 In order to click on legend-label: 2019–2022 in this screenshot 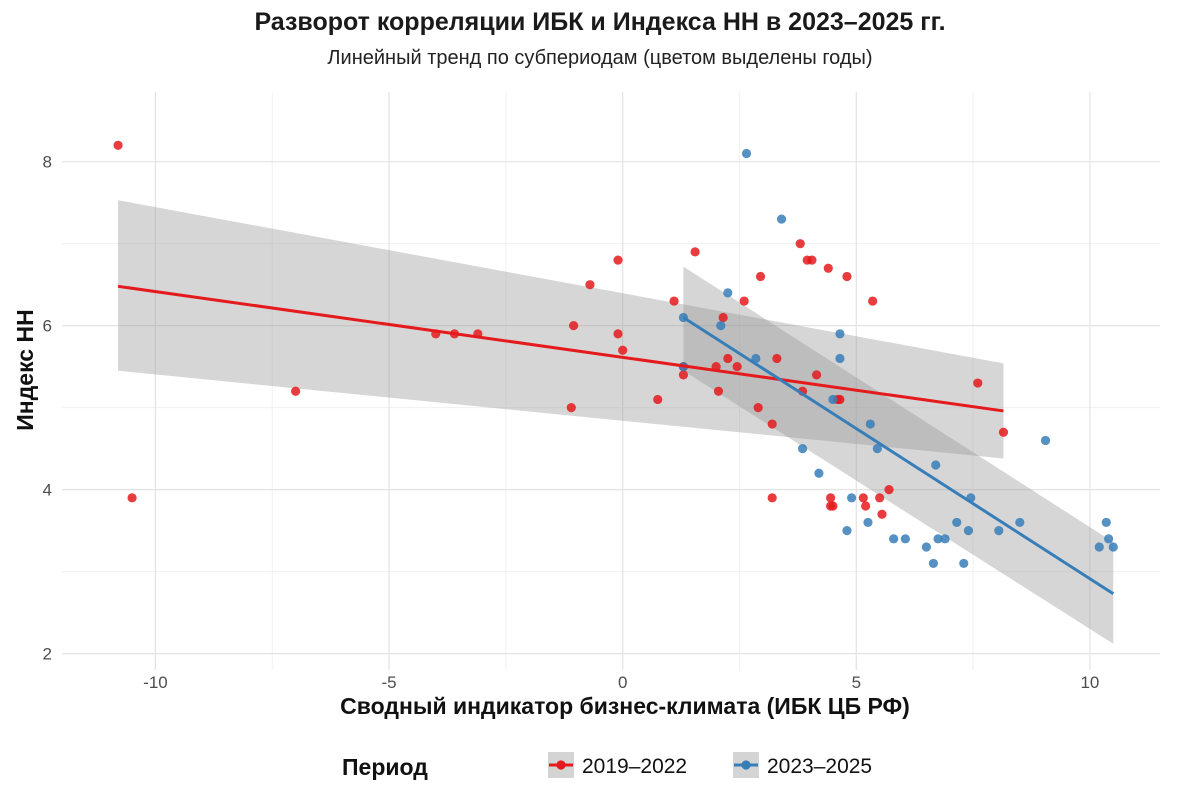, I will do `click(634, 766)`.